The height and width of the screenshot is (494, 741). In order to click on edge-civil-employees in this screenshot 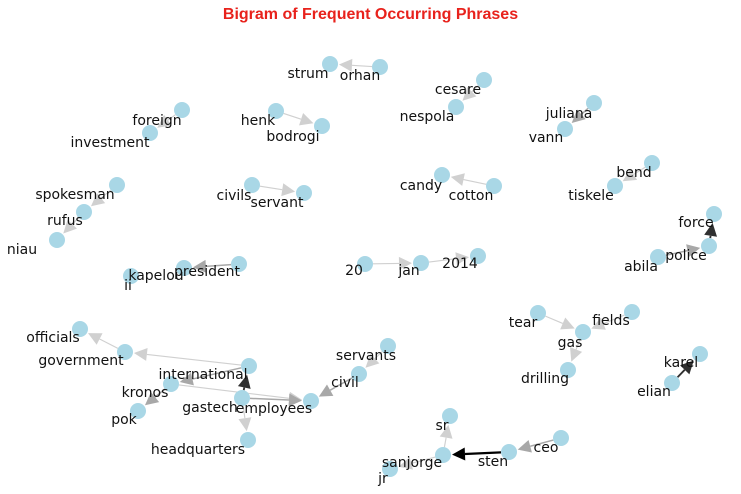, I will do `click(341, 384)`.